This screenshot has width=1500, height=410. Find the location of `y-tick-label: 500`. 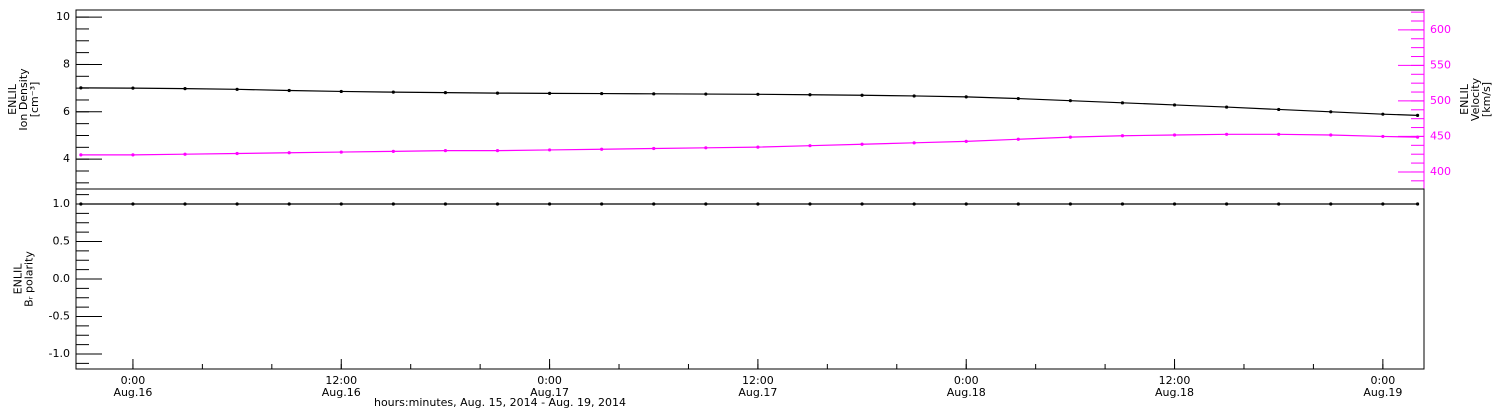

y-tick-label: 500 is located at coordinates (1440, 100).